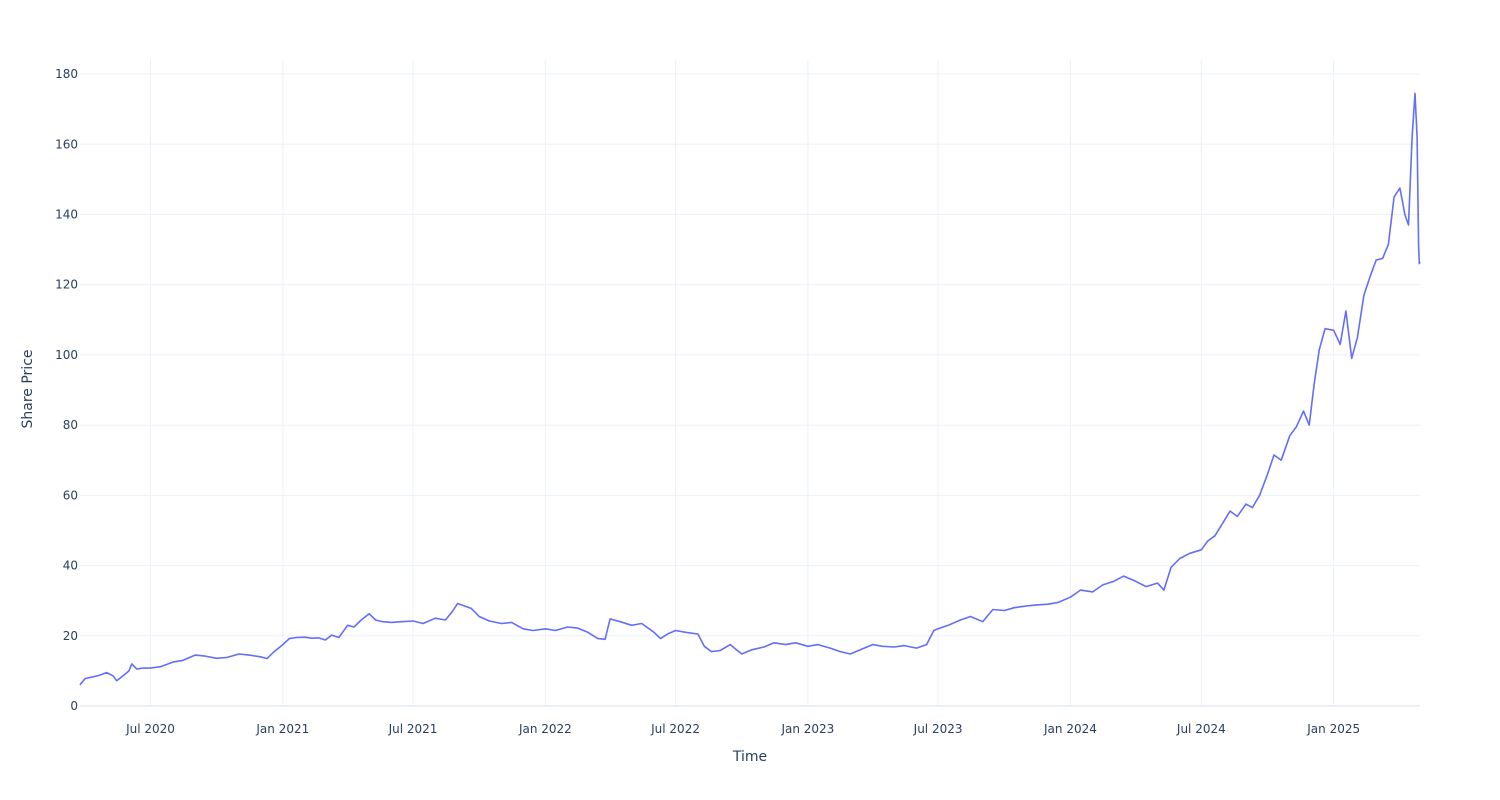 This screenshot has height=800, width=1500. I want to click on x-tick-label: Jan 2024, so click(1070, 729).